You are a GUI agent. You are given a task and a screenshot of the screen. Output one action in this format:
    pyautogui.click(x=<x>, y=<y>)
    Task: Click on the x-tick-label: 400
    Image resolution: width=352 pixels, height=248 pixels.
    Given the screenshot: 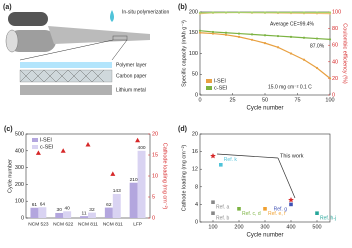 What is the action you would take?
    pyautogui.click(x=290, y=227)
    